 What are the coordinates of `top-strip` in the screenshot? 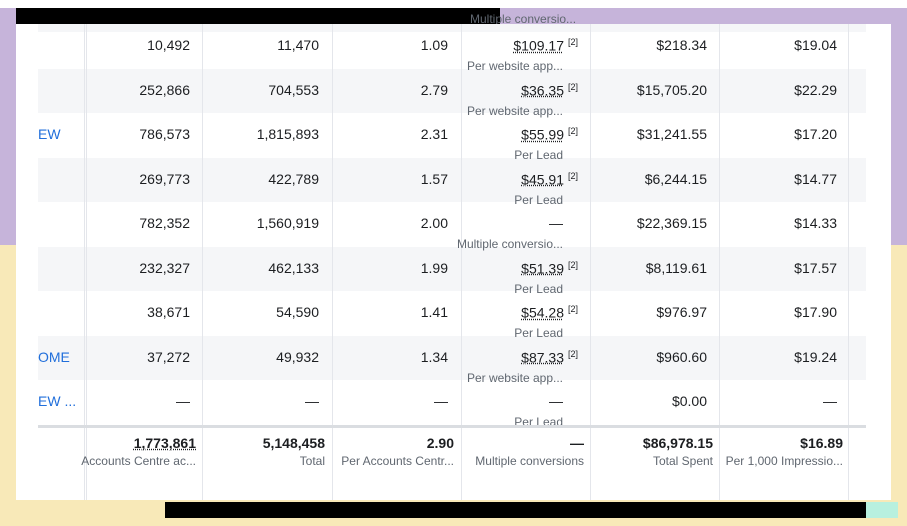 It's located at (452, 28).